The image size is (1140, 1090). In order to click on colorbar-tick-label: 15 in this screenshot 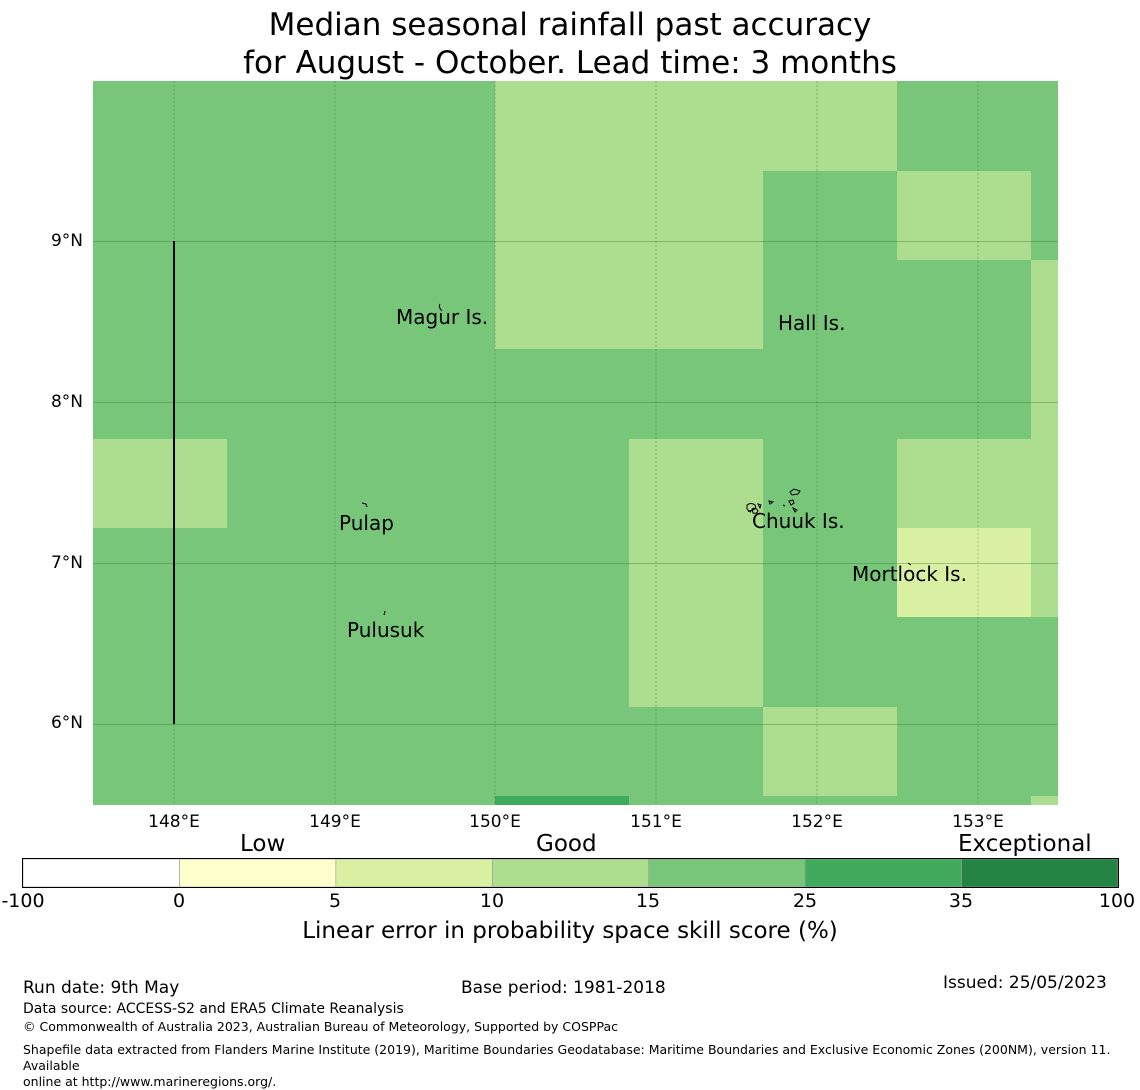, I will do `click(648, 901)`.